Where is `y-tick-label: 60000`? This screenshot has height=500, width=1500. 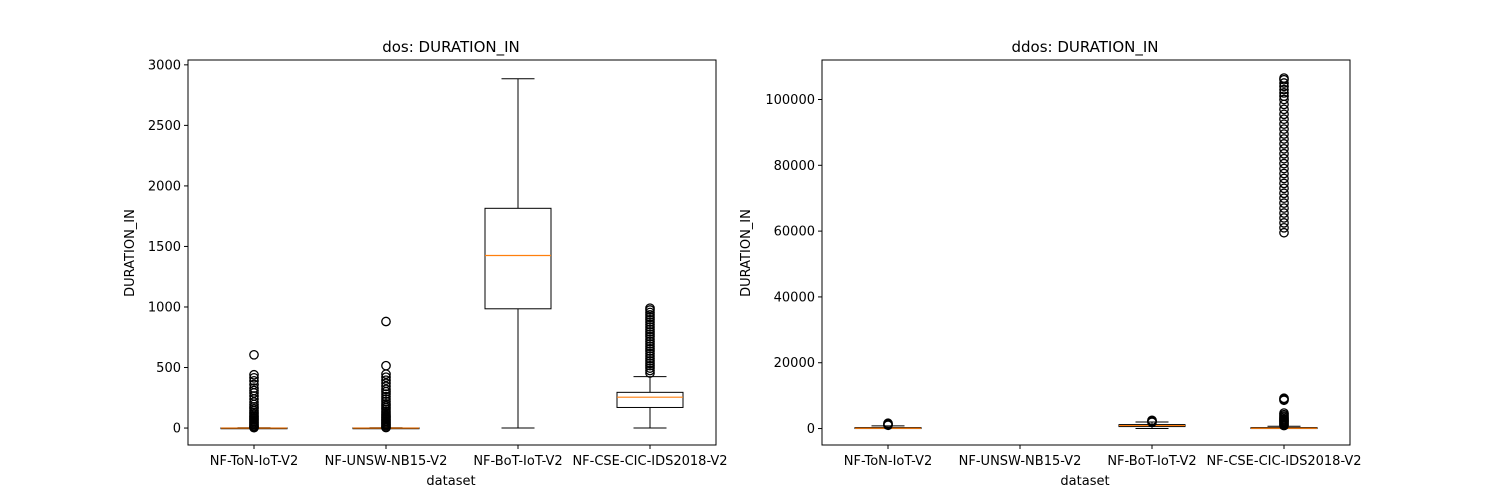 y-tick-label: 60000 is located at coordinates (794, 232).